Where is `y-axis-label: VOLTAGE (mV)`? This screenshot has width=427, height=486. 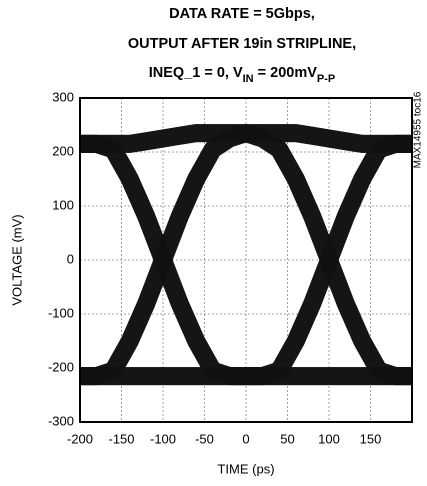
y-axis-label: VOLTAGE (mV) is located at coordinates (16, 259).